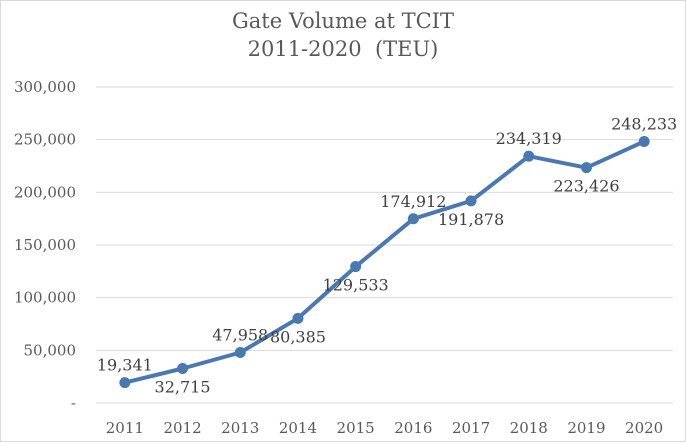 The height and width of the screenshot is (442, 686). I want to click on chart-subtitle: 2011-2020 (TEU), so click(343, 49).